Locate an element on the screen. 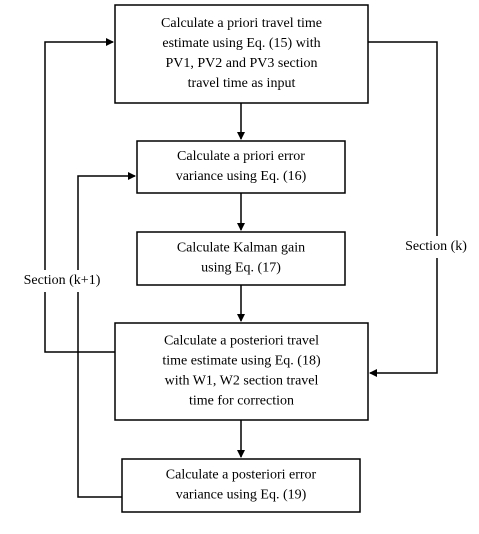 The image size is (479, 534). section-label: Section (k+1) is located at coordinates (62, 280).